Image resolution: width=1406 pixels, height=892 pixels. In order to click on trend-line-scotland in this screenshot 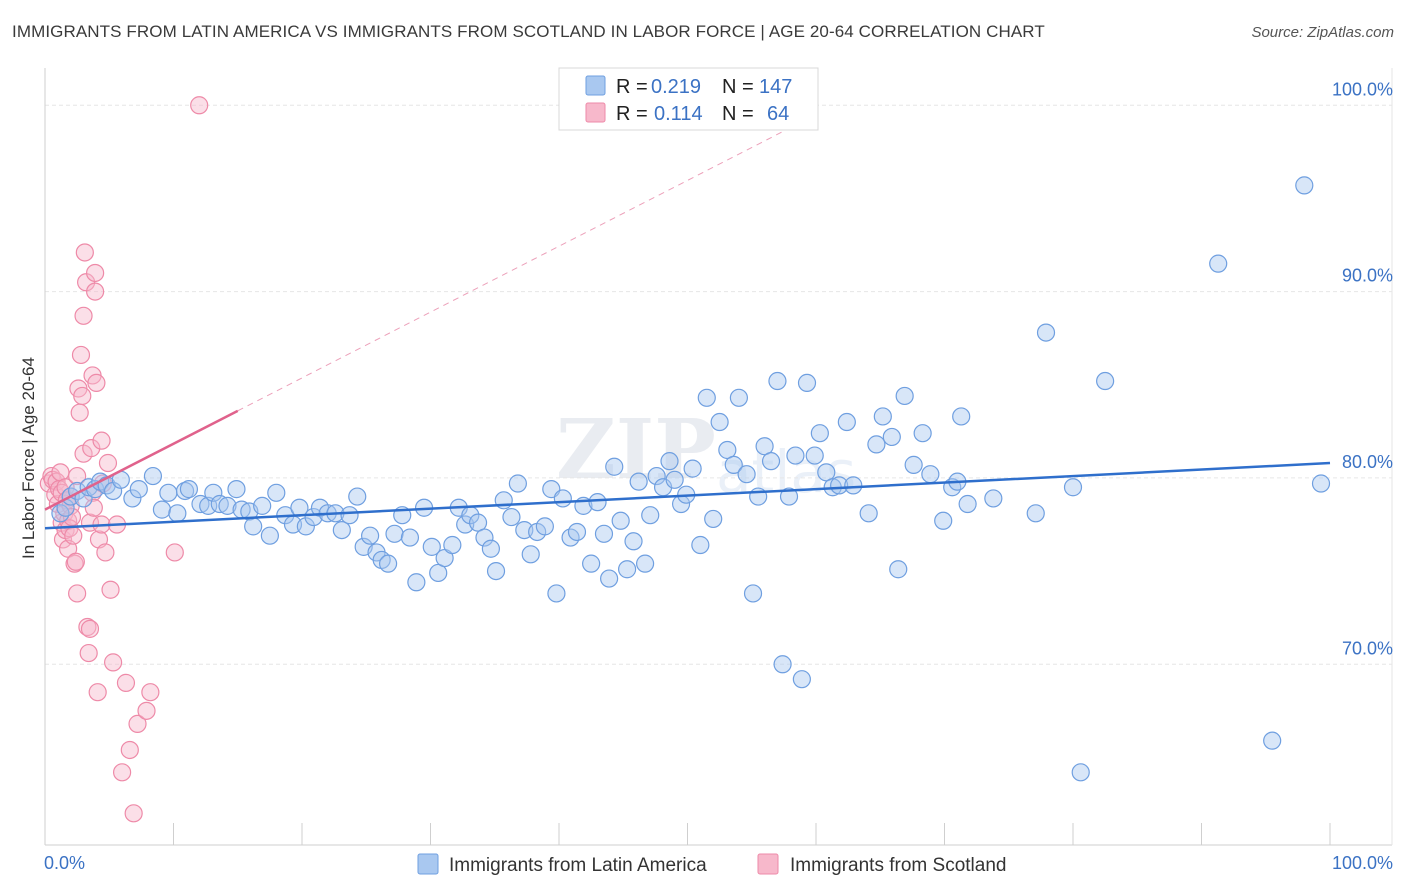, I will do `click(141, 460)`.